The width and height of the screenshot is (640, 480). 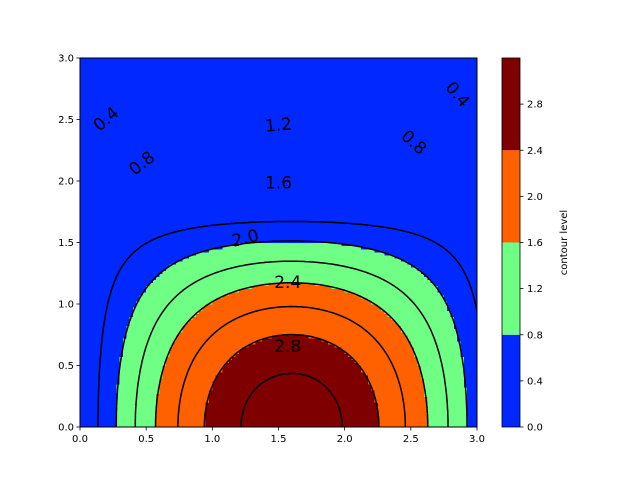 I want to click on colorbar-title: contour level, so click(x=564, y=242).